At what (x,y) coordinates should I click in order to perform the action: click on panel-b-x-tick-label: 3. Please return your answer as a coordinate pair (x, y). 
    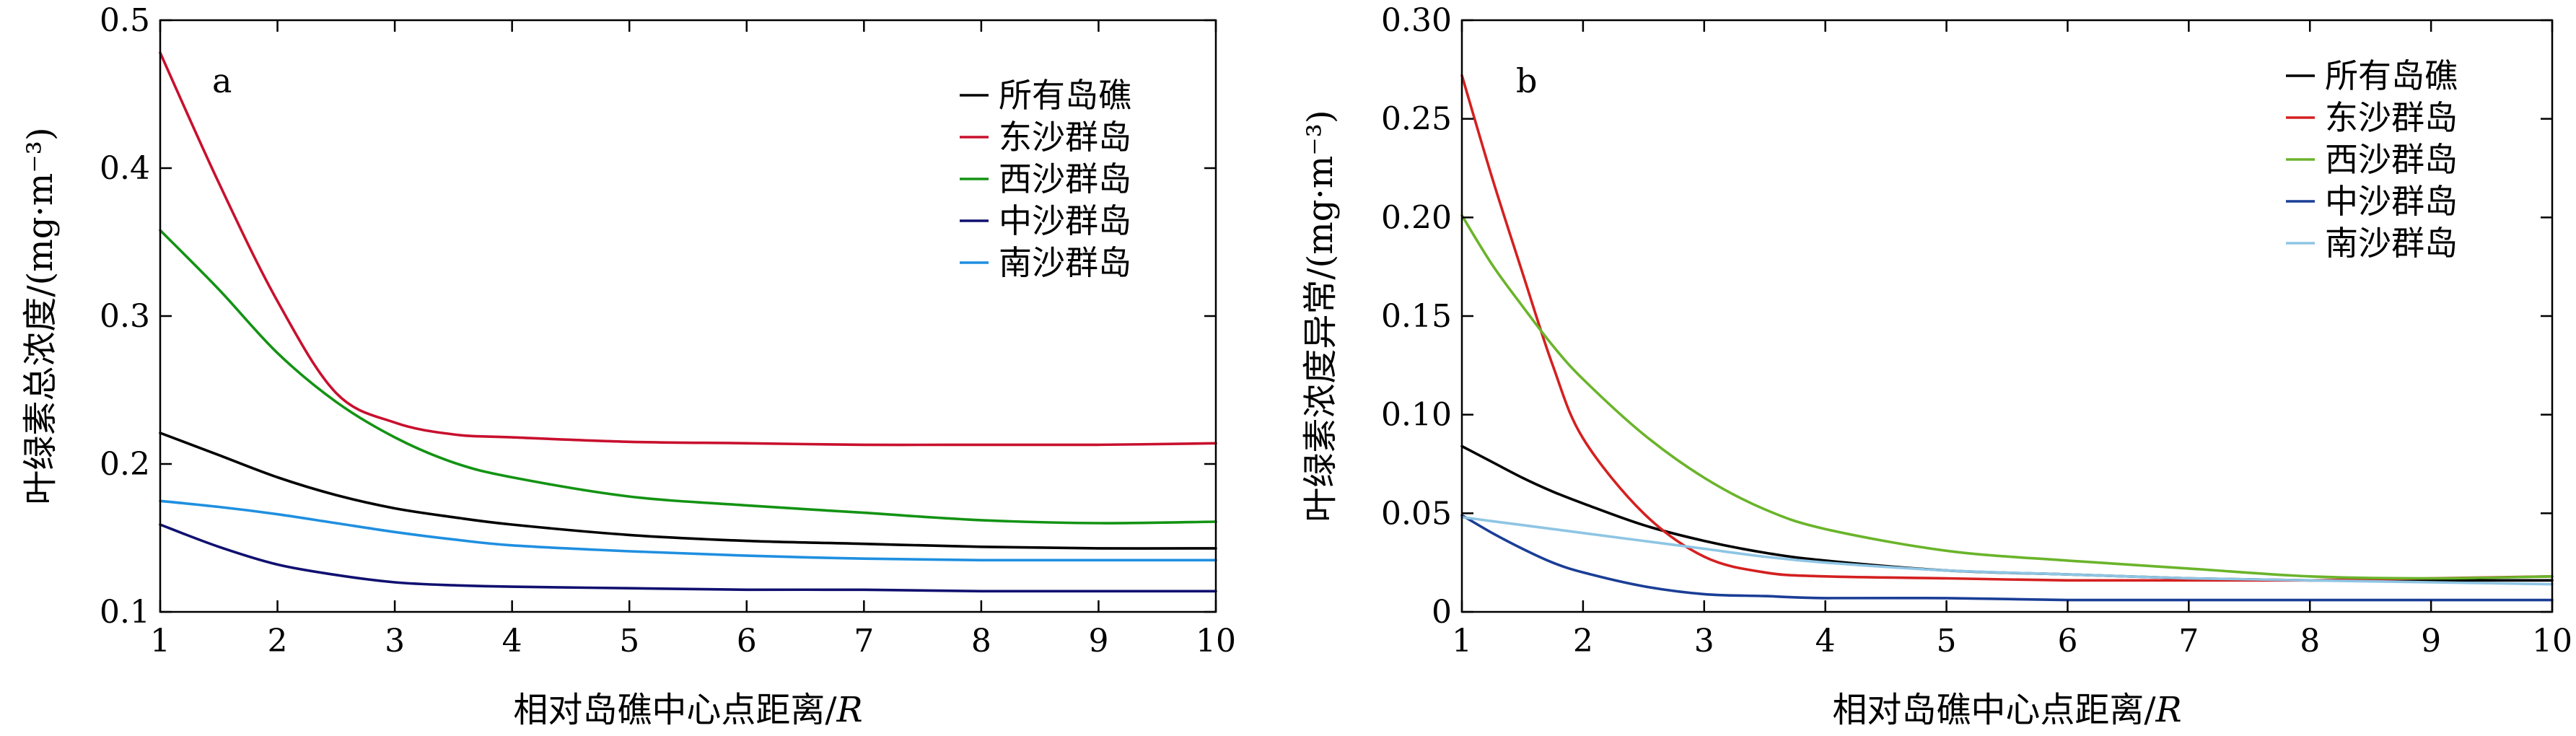
    Looking at the image, I should click on (1704, 641).